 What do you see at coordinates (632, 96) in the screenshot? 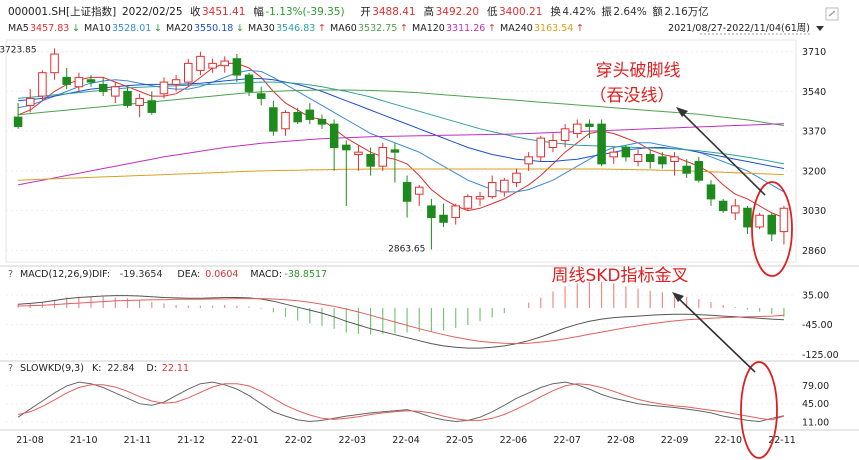
I see `annotation-engulfing-subtitle: （吞没线）` at bounding box center [632, 96].